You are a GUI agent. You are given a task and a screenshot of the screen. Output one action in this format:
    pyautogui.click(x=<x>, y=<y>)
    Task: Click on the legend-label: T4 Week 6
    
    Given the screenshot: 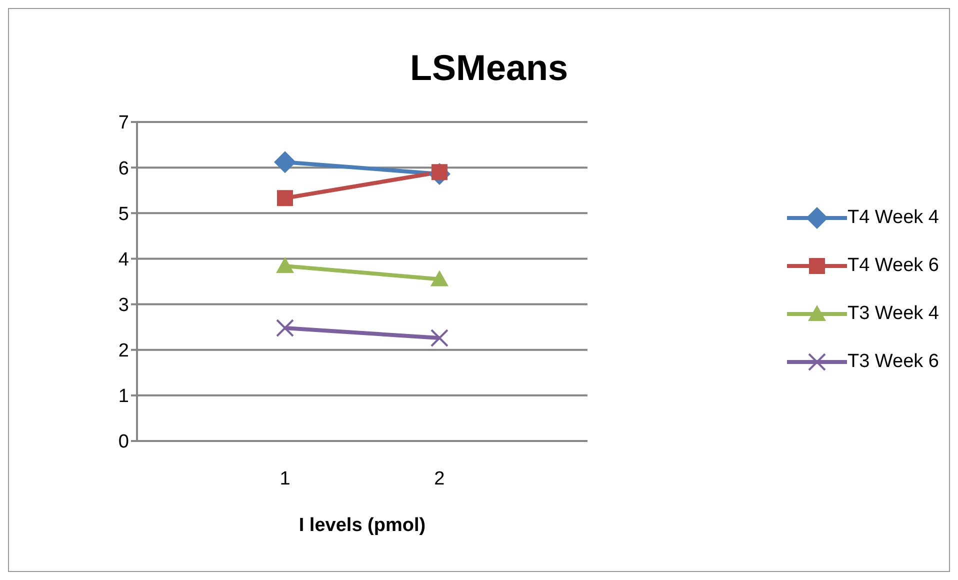 What is the action you would take?
    pyautogui.click(x=893, y=266)
    